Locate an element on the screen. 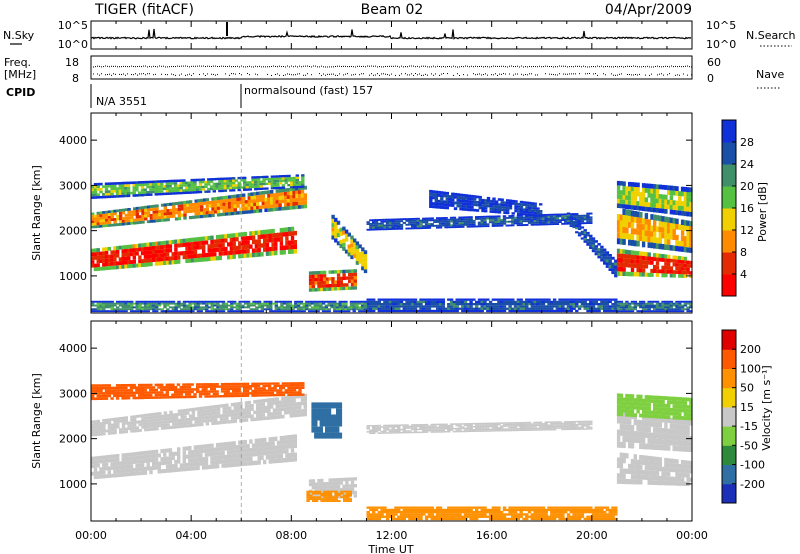 The height and width of the screenshot is (554, 800). cpid-panel: CPID N/A 3551 normalsound (fast) 157 is located at coordinates (189, 96).